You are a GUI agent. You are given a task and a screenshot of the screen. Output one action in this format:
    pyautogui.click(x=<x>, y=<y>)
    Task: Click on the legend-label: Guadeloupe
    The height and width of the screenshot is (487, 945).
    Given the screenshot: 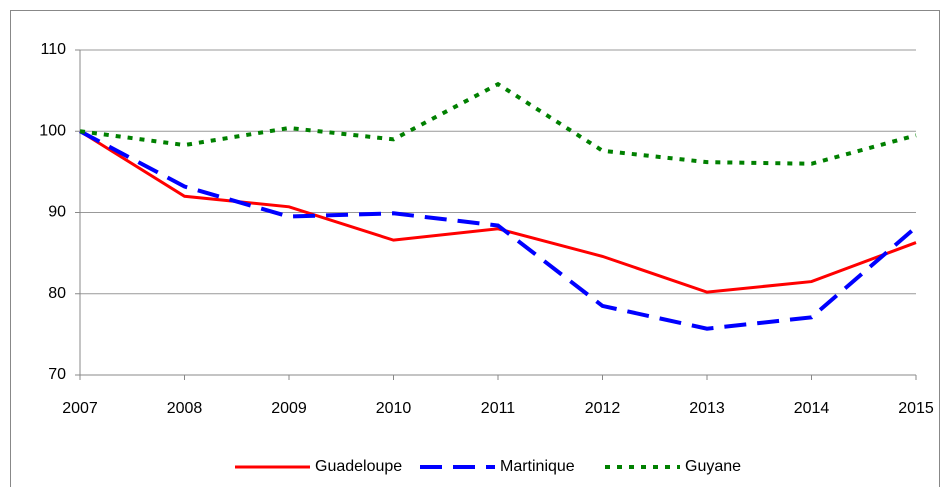 What is the action you would take?
    pyautogui.click(x=358, y=466)
    